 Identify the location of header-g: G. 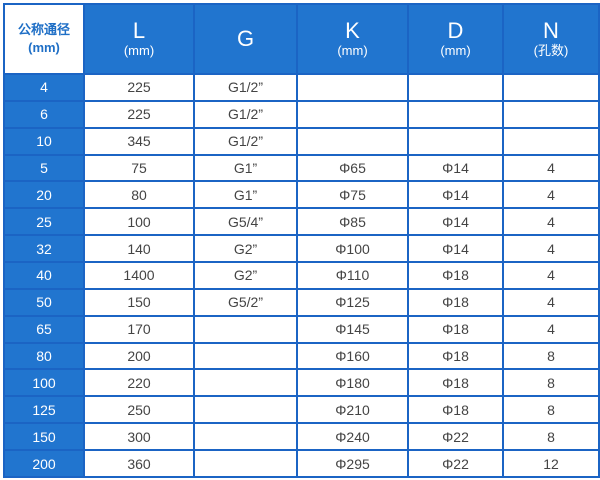
(245, 39).